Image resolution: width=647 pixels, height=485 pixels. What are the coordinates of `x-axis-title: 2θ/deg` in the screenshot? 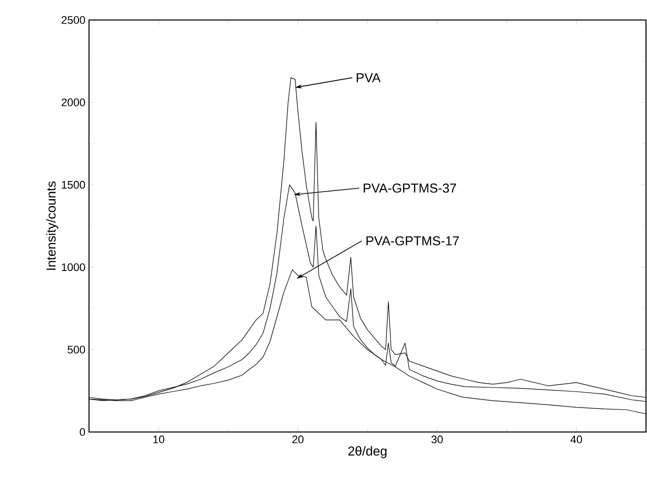 It's located at (367, 452).